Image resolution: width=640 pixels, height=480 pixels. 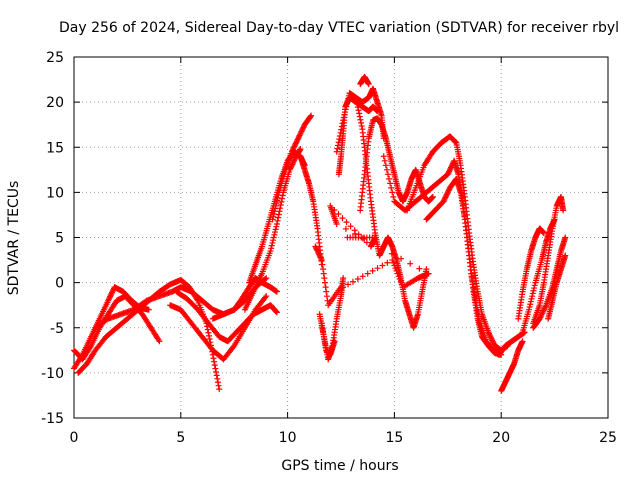 I want to click on x-axis-label: GPS time / hours, so click(x=339, y=466).